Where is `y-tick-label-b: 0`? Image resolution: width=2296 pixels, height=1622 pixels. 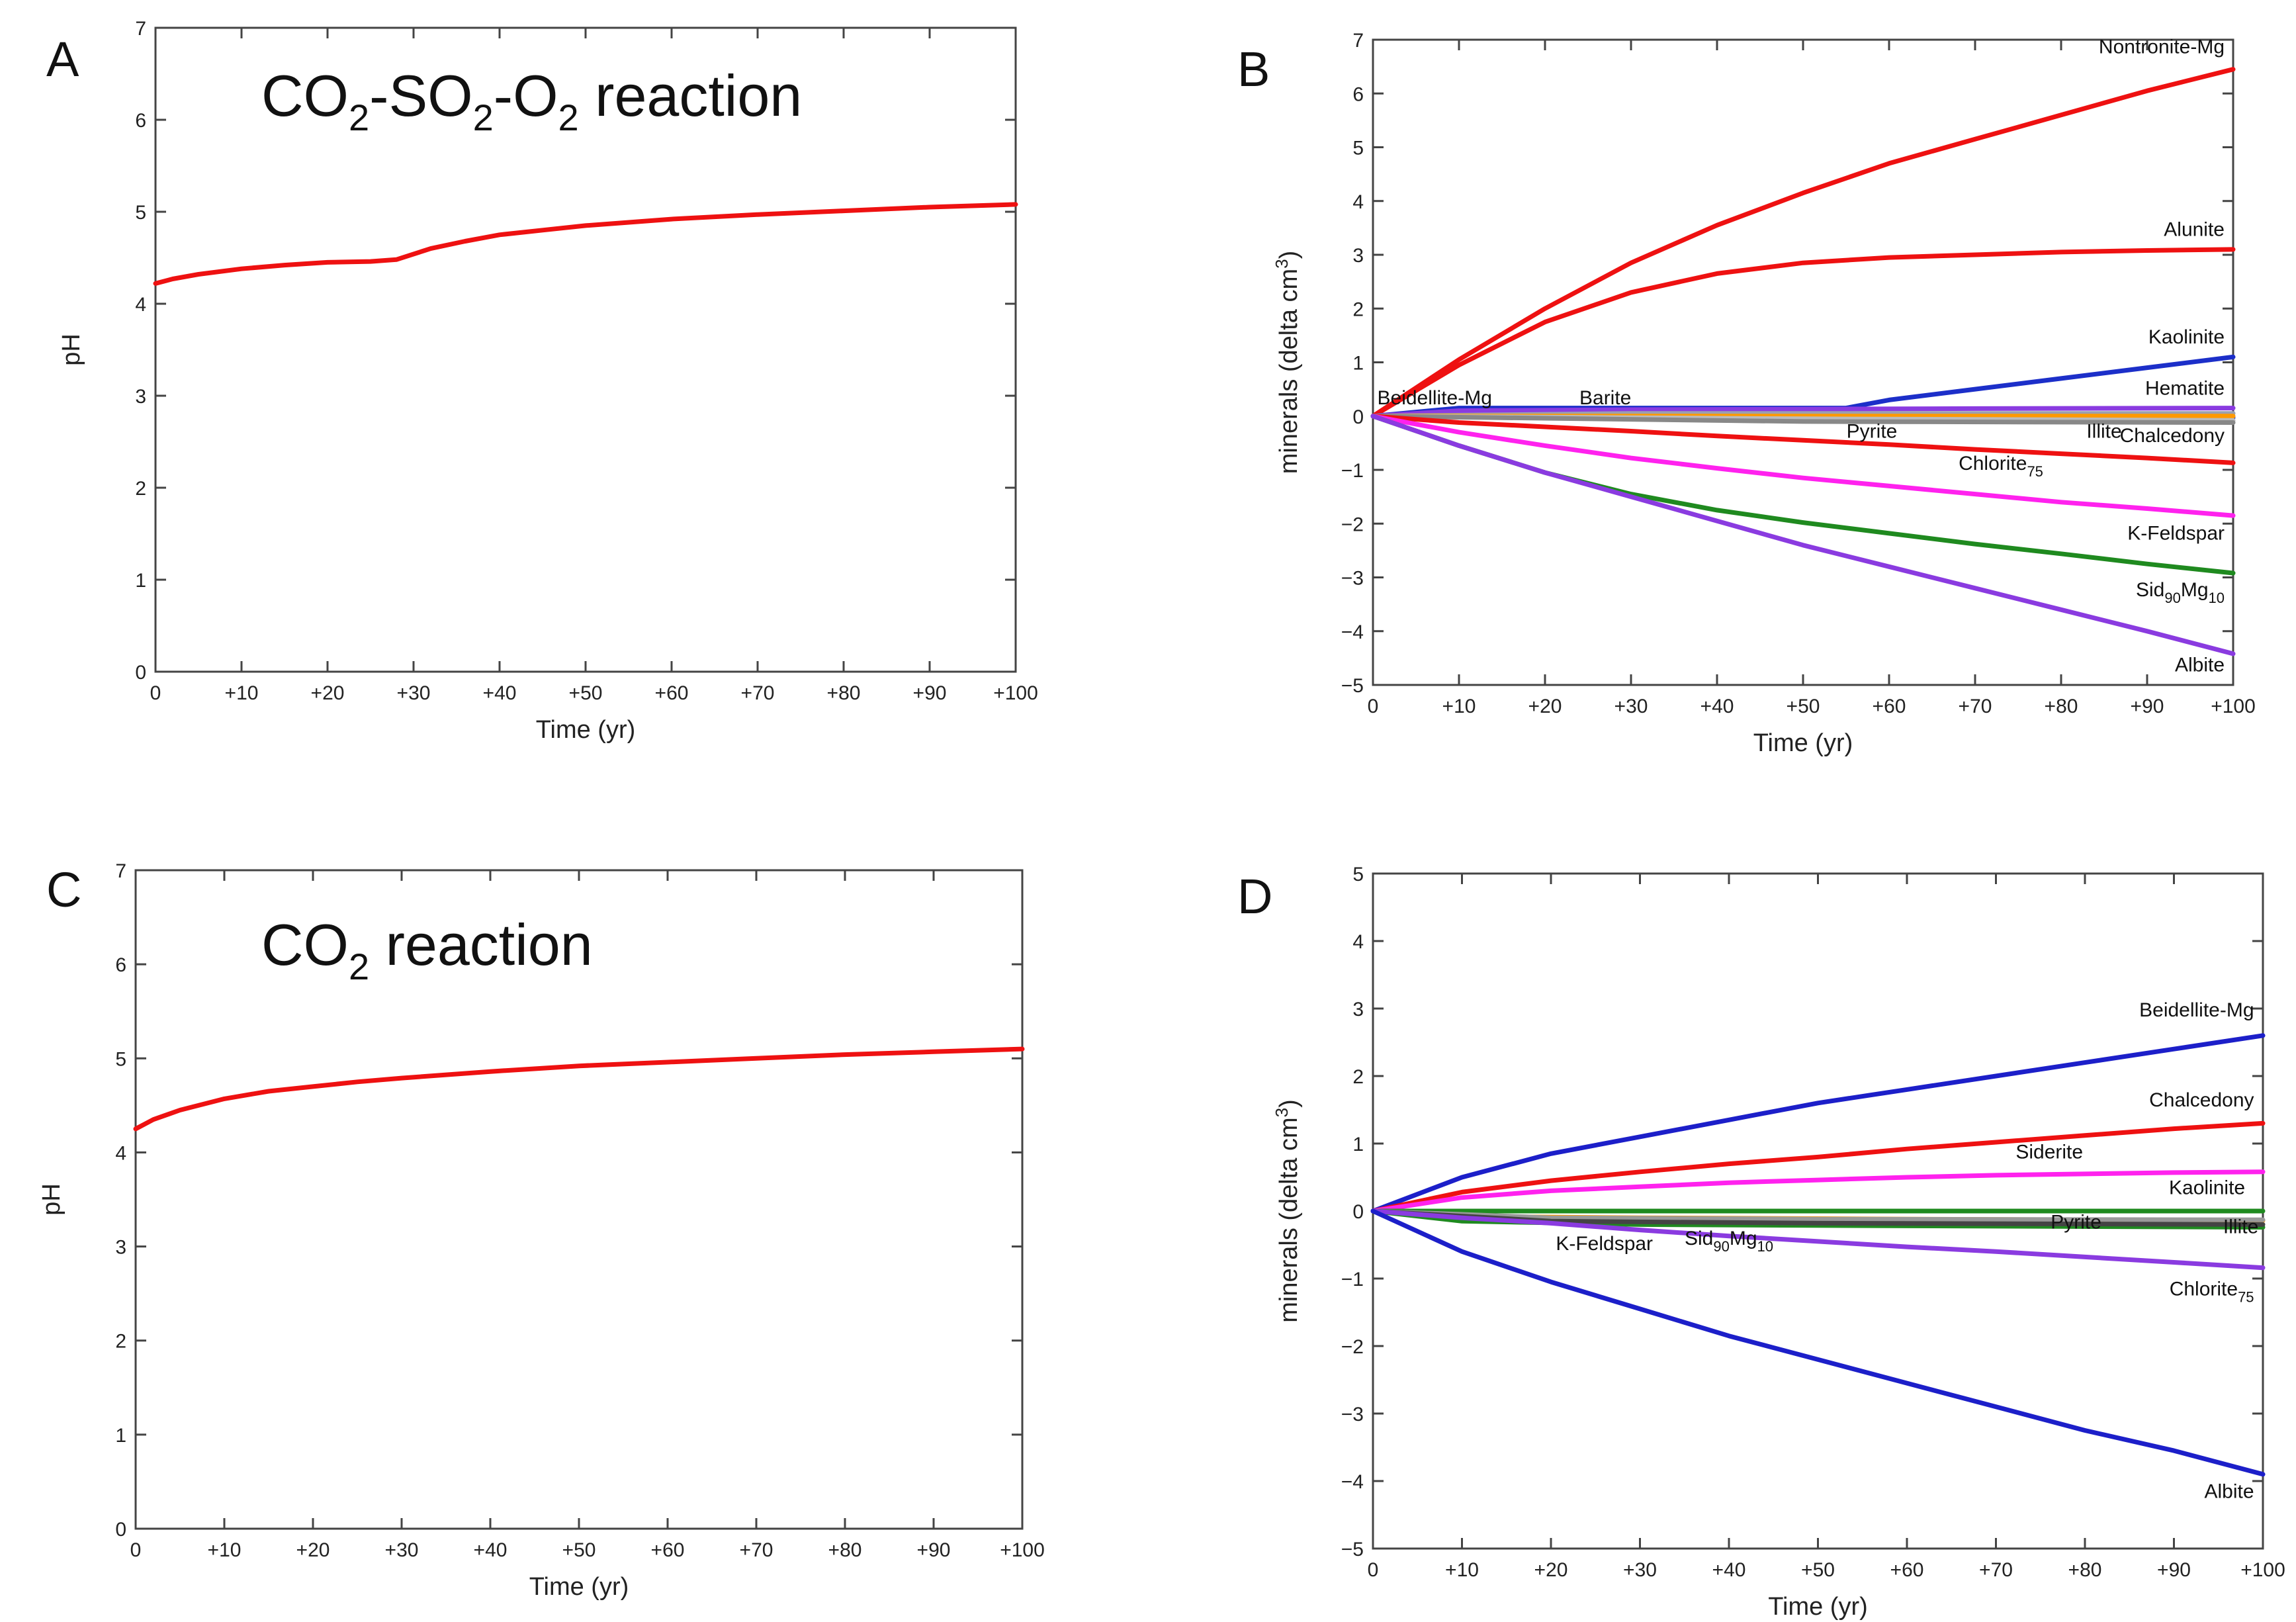 y-tick-label-b: 0 is located at coordinates (1358, 417).